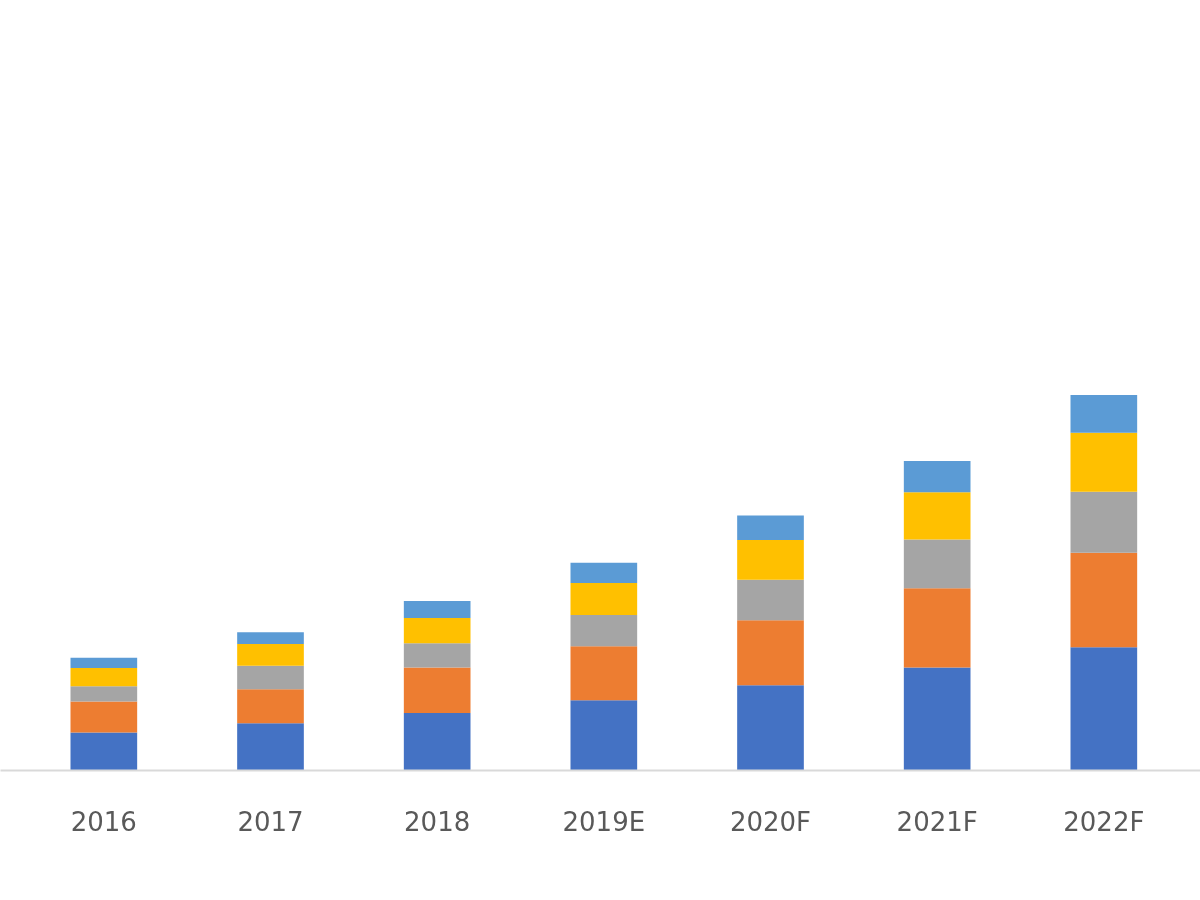 The image size is (1200, 900). Describe the element at coordinates (770, 821) in the screenshot. I see `x-tick-label: 2020F` at that location.